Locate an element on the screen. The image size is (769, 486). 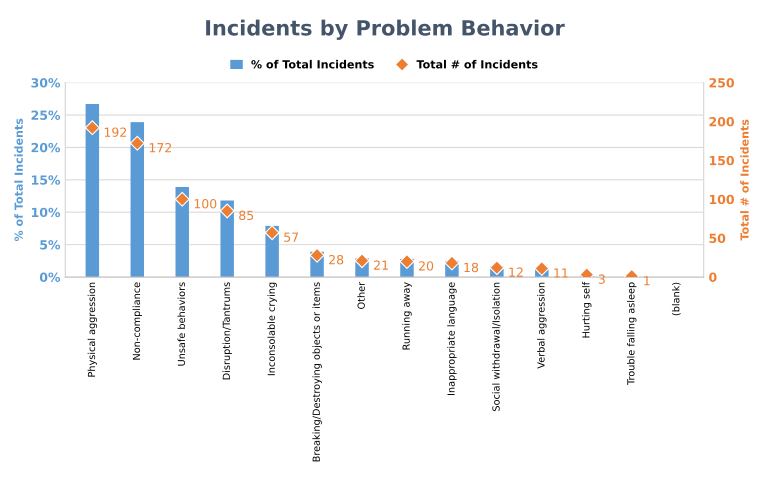
y-tick-label: 20% is located at coordinates (46, 147).